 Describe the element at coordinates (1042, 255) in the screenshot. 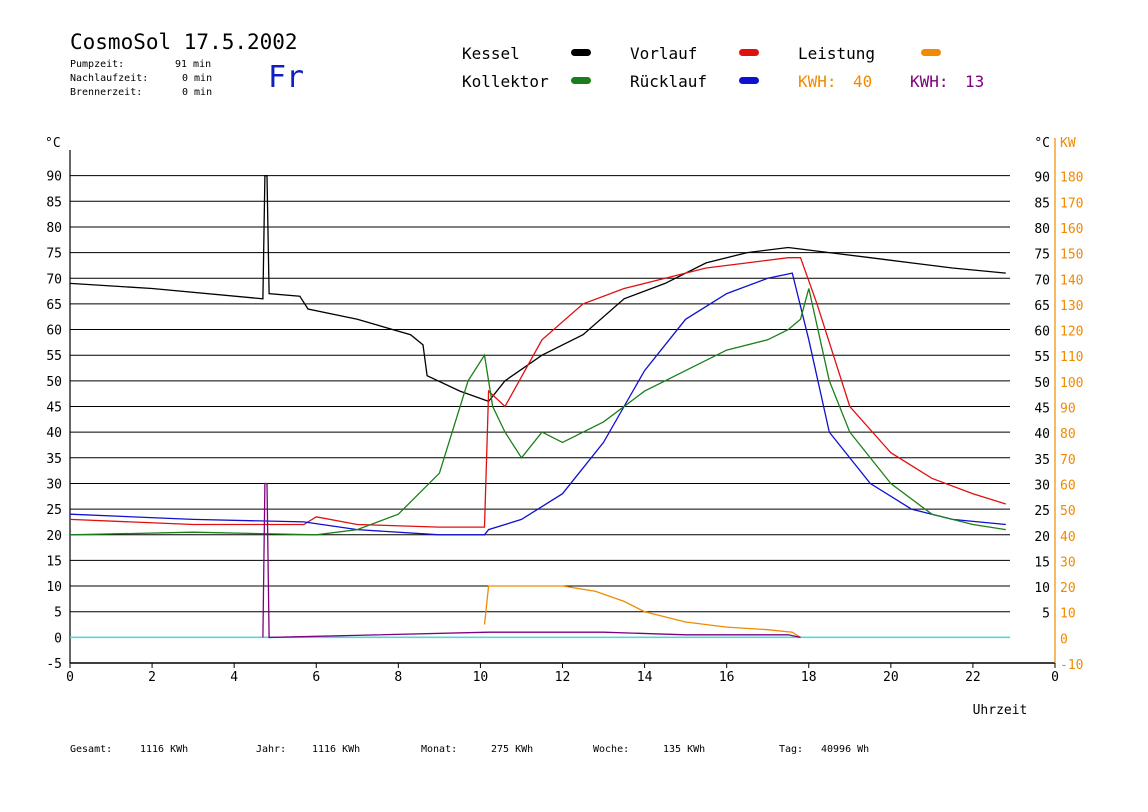

I see `y-tick-label-right-c: 75` at that location.